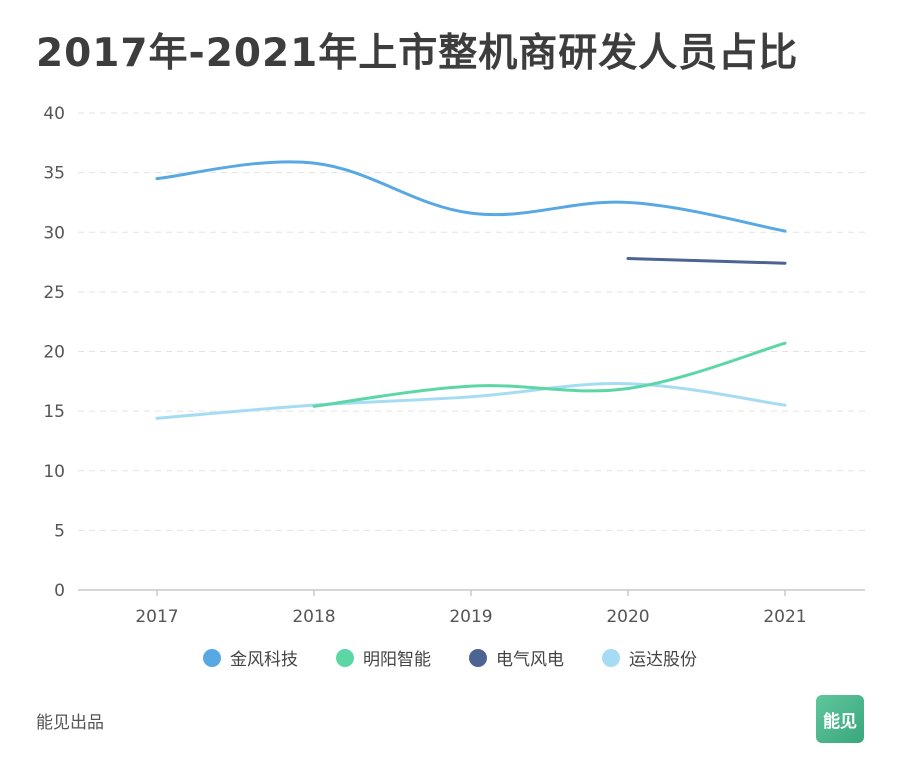 This screenshot has height=765, width=900. Describe the element at coordinates (840, 719) in the screenshot. I see `brand-logo: 能见` at that location.